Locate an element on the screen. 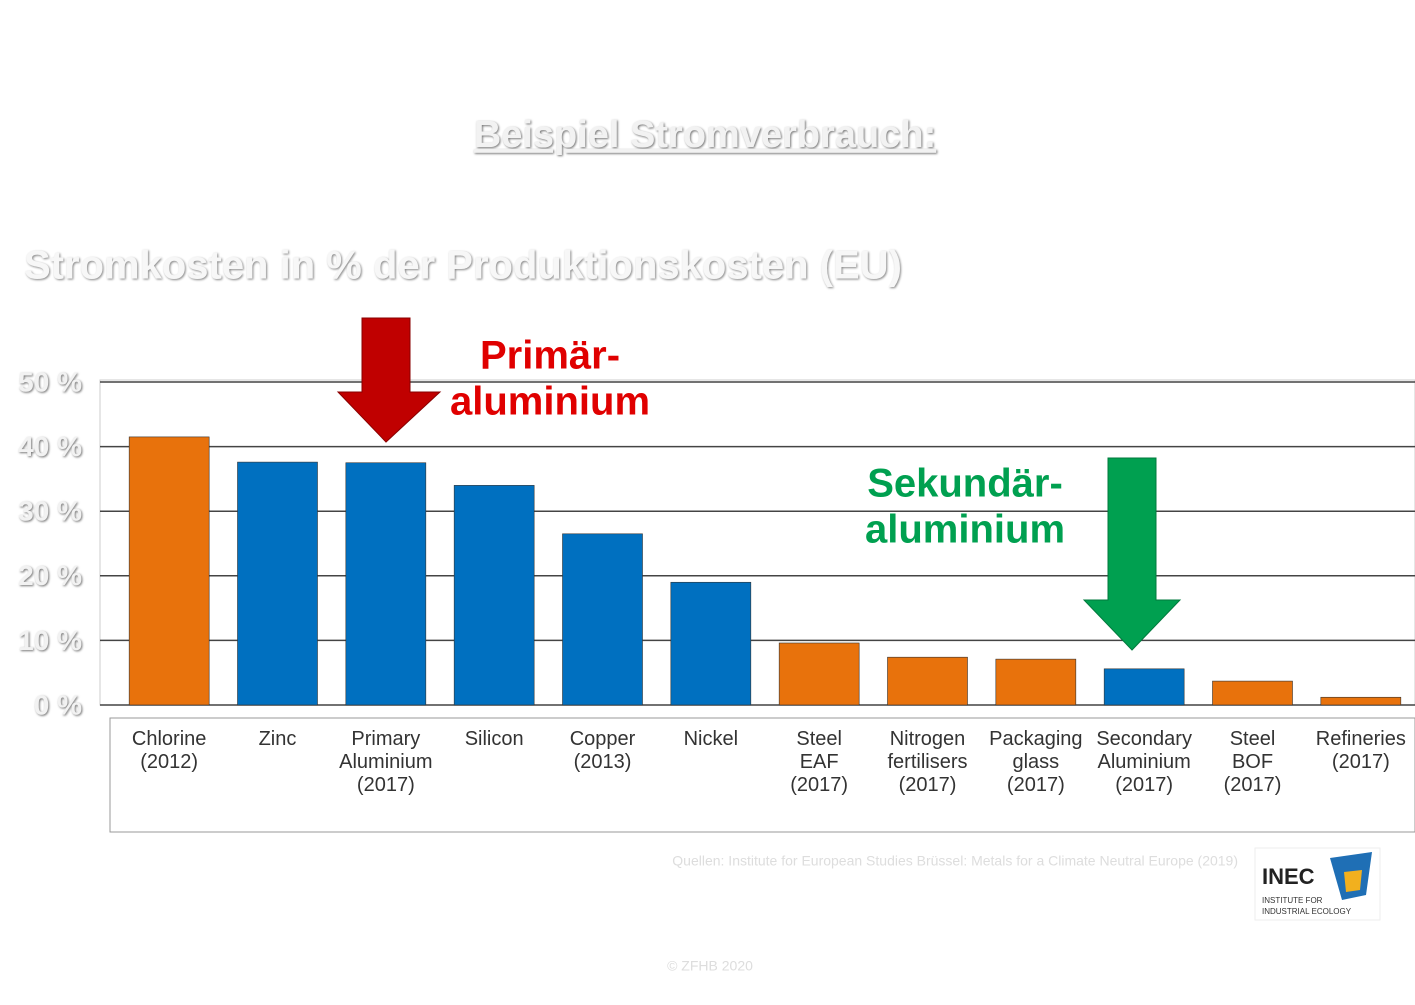 The width and height of the screenshot is (1415, 1005). x-tick-line: Primary is located at coordinates (385, 739).